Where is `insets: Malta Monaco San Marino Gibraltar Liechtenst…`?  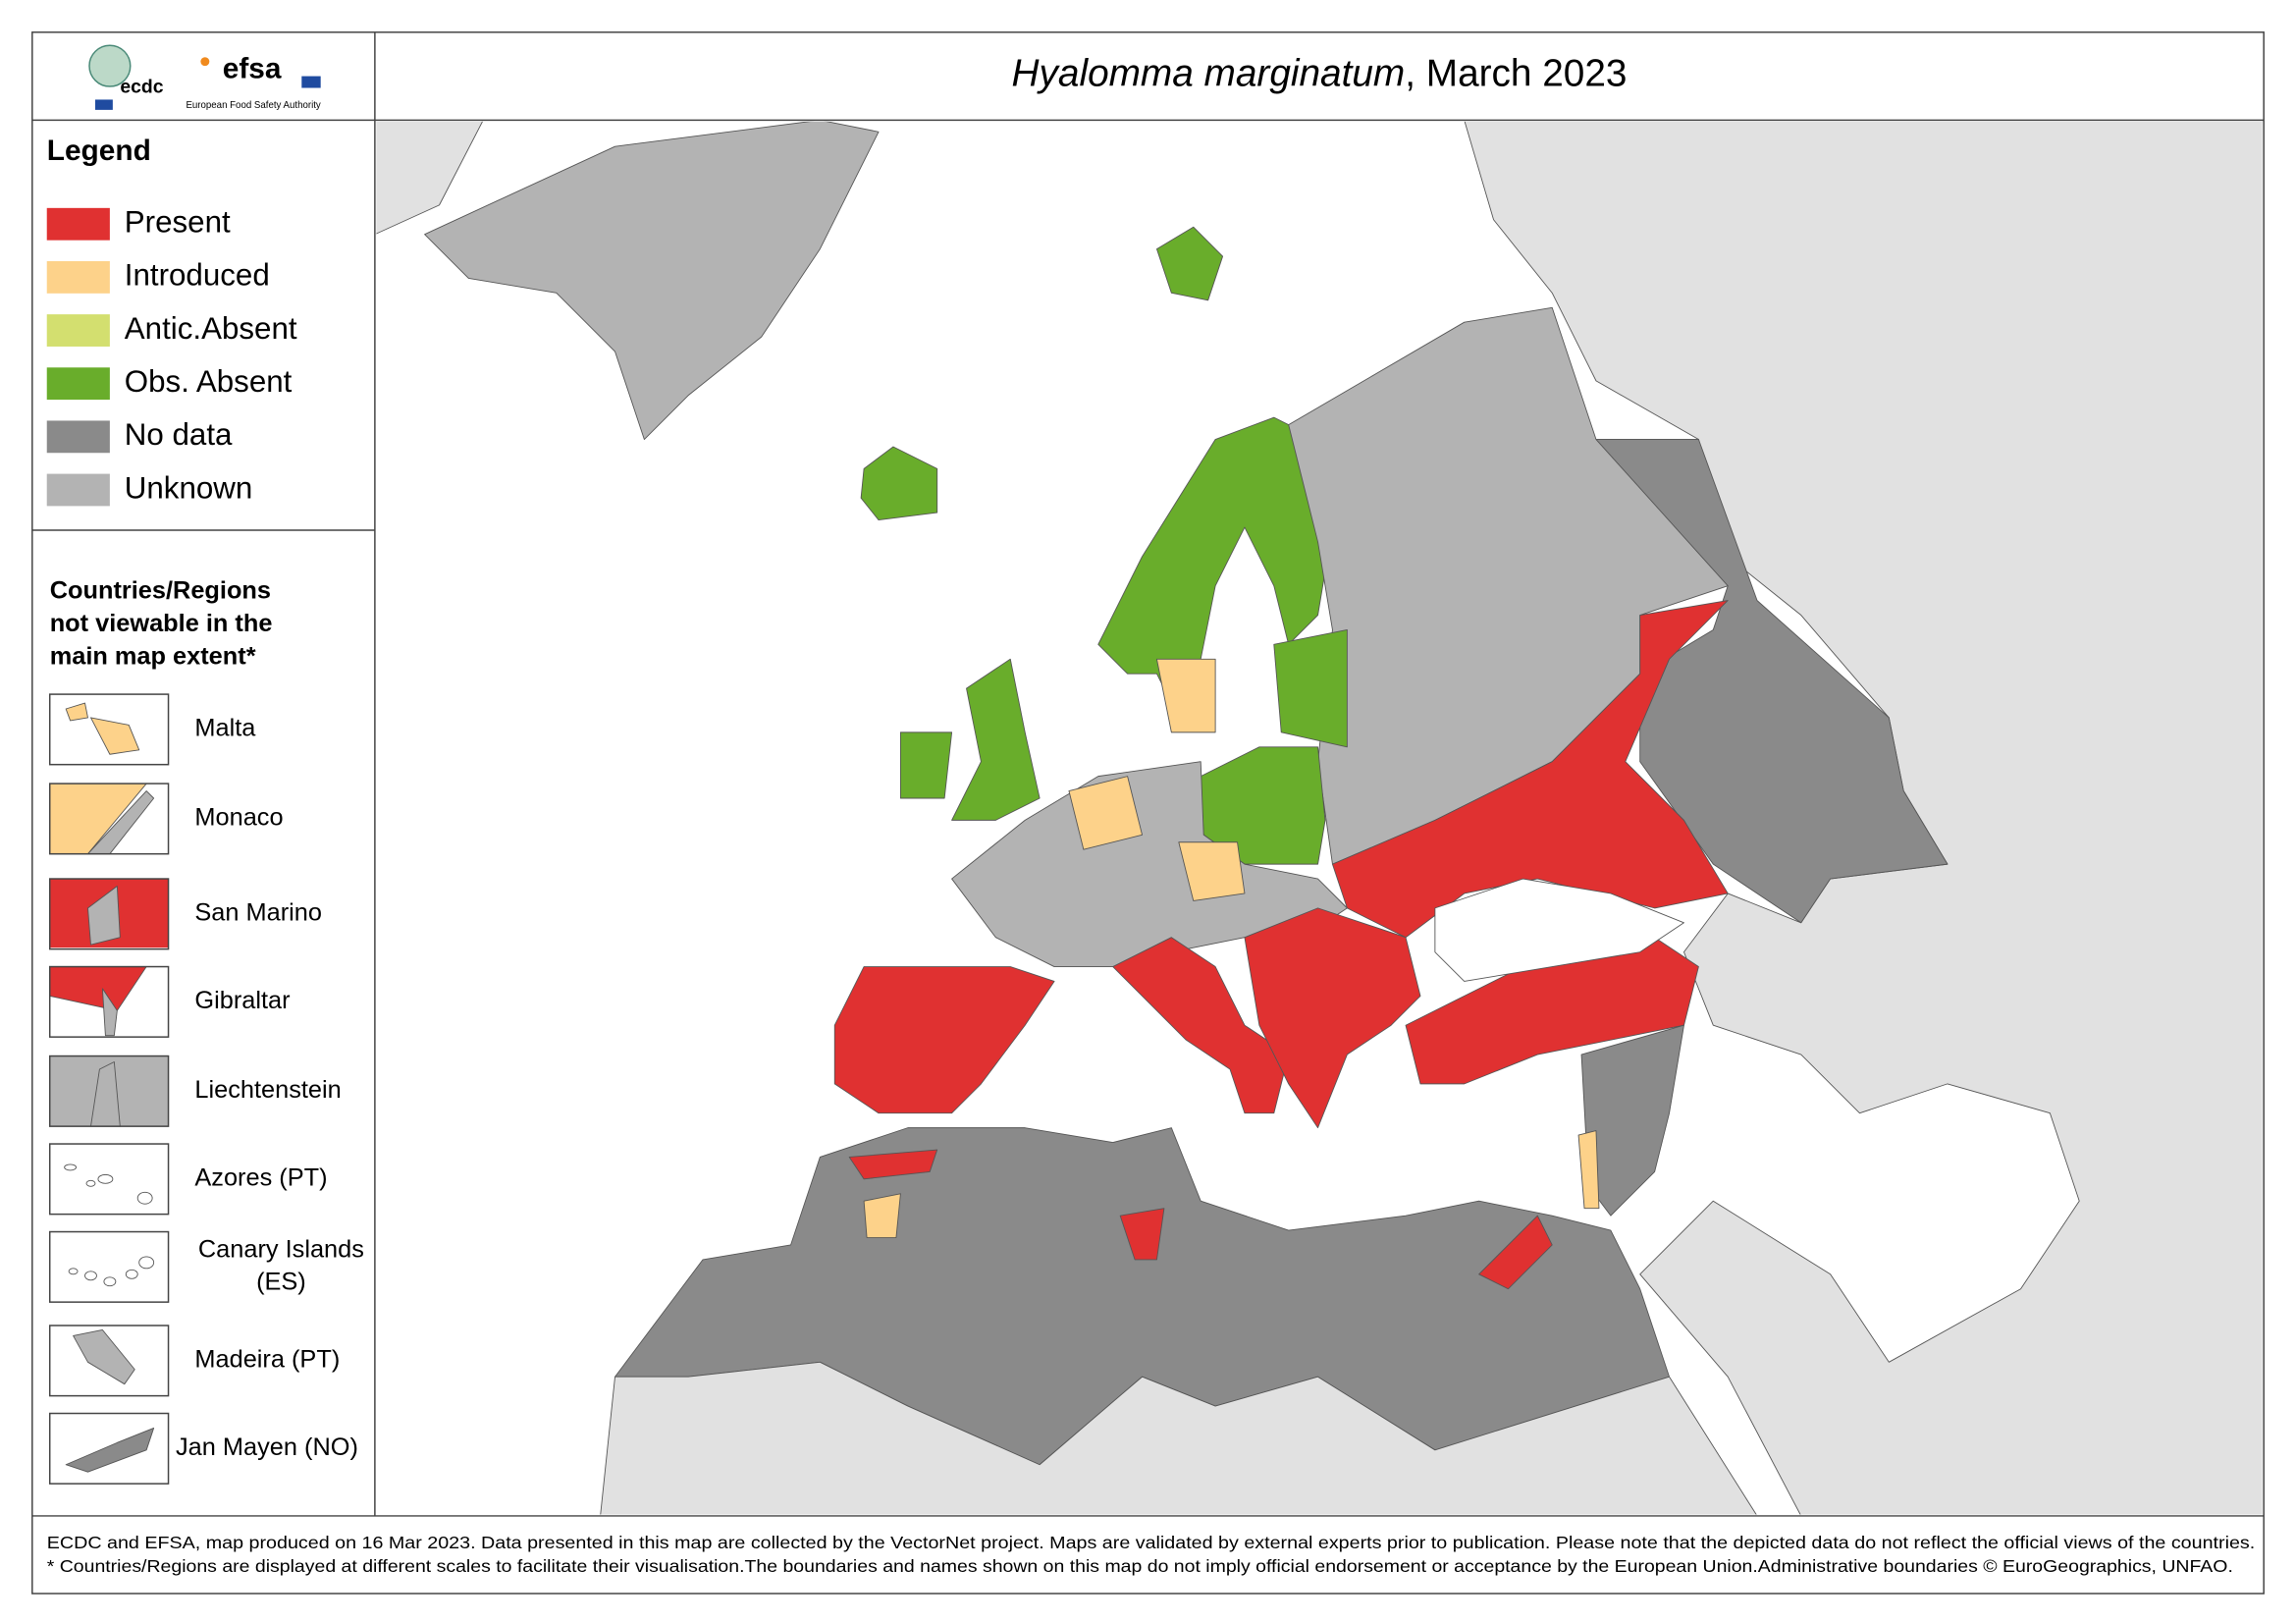 insets: Malta Monaco San Marino Gibraltar Liechtenst… is located at coordinates (206, 1089).